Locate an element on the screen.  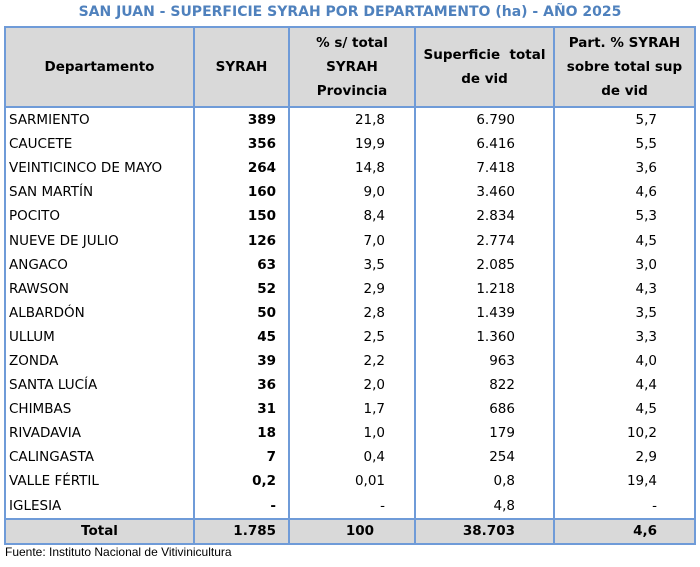
header-syrah: SYRAH is located at coordinates (241, 67).